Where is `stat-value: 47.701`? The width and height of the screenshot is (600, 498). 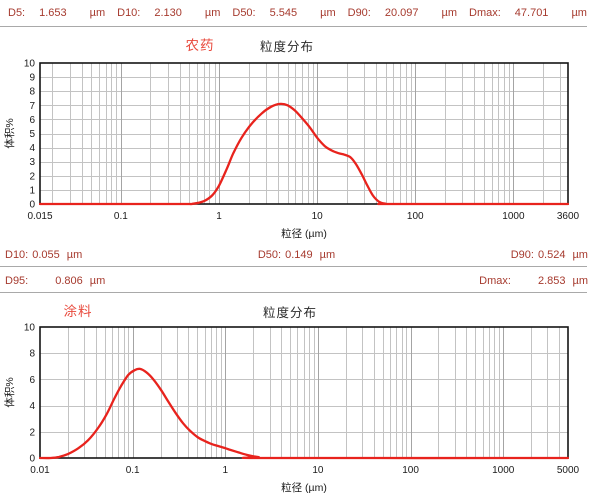
stat-value: 47.701 is located at coordinates (531, 12).